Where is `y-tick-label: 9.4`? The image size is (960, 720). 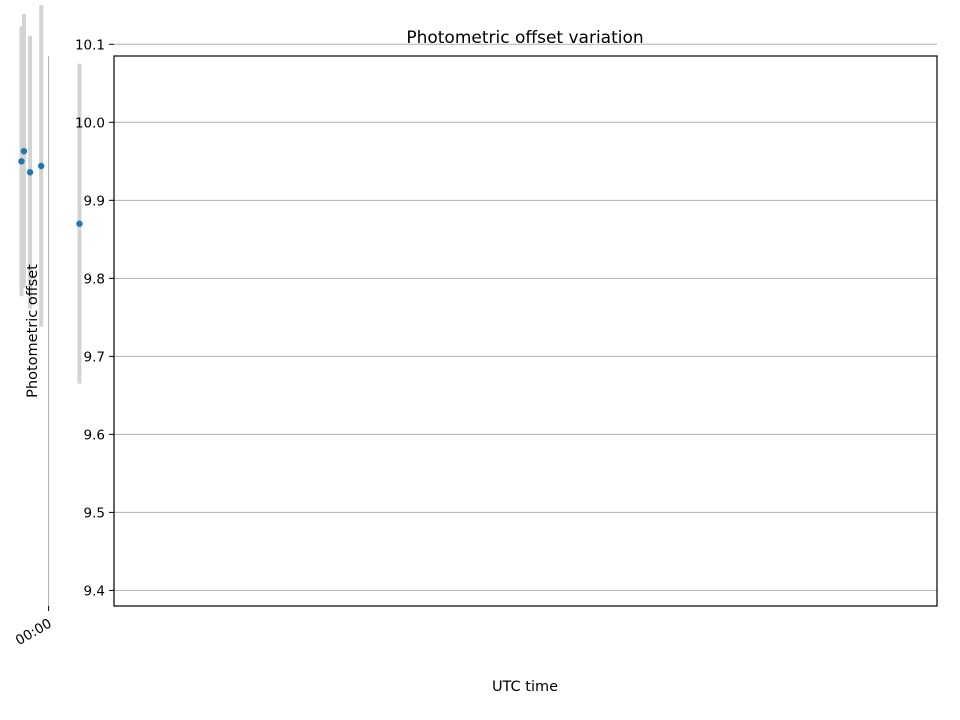 y-tick-label: 9.4 is located at coordinates (94, 591).